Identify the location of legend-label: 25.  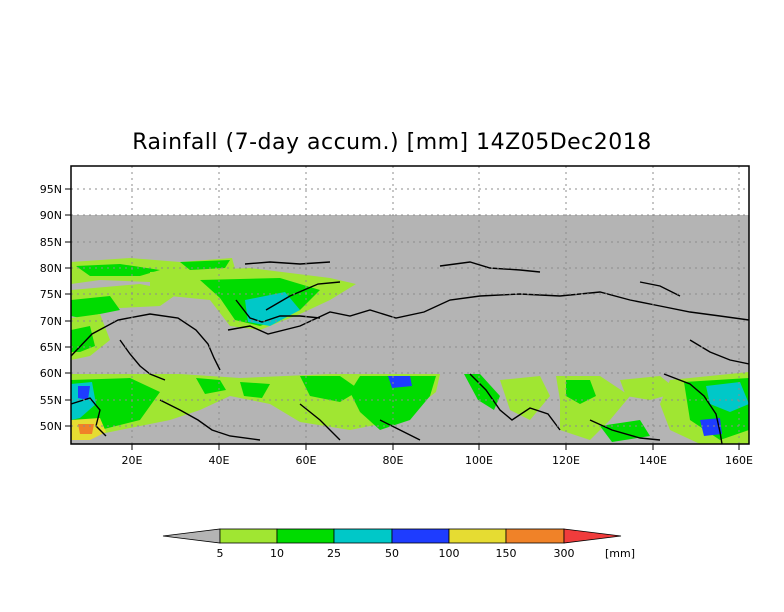
(334, 553).